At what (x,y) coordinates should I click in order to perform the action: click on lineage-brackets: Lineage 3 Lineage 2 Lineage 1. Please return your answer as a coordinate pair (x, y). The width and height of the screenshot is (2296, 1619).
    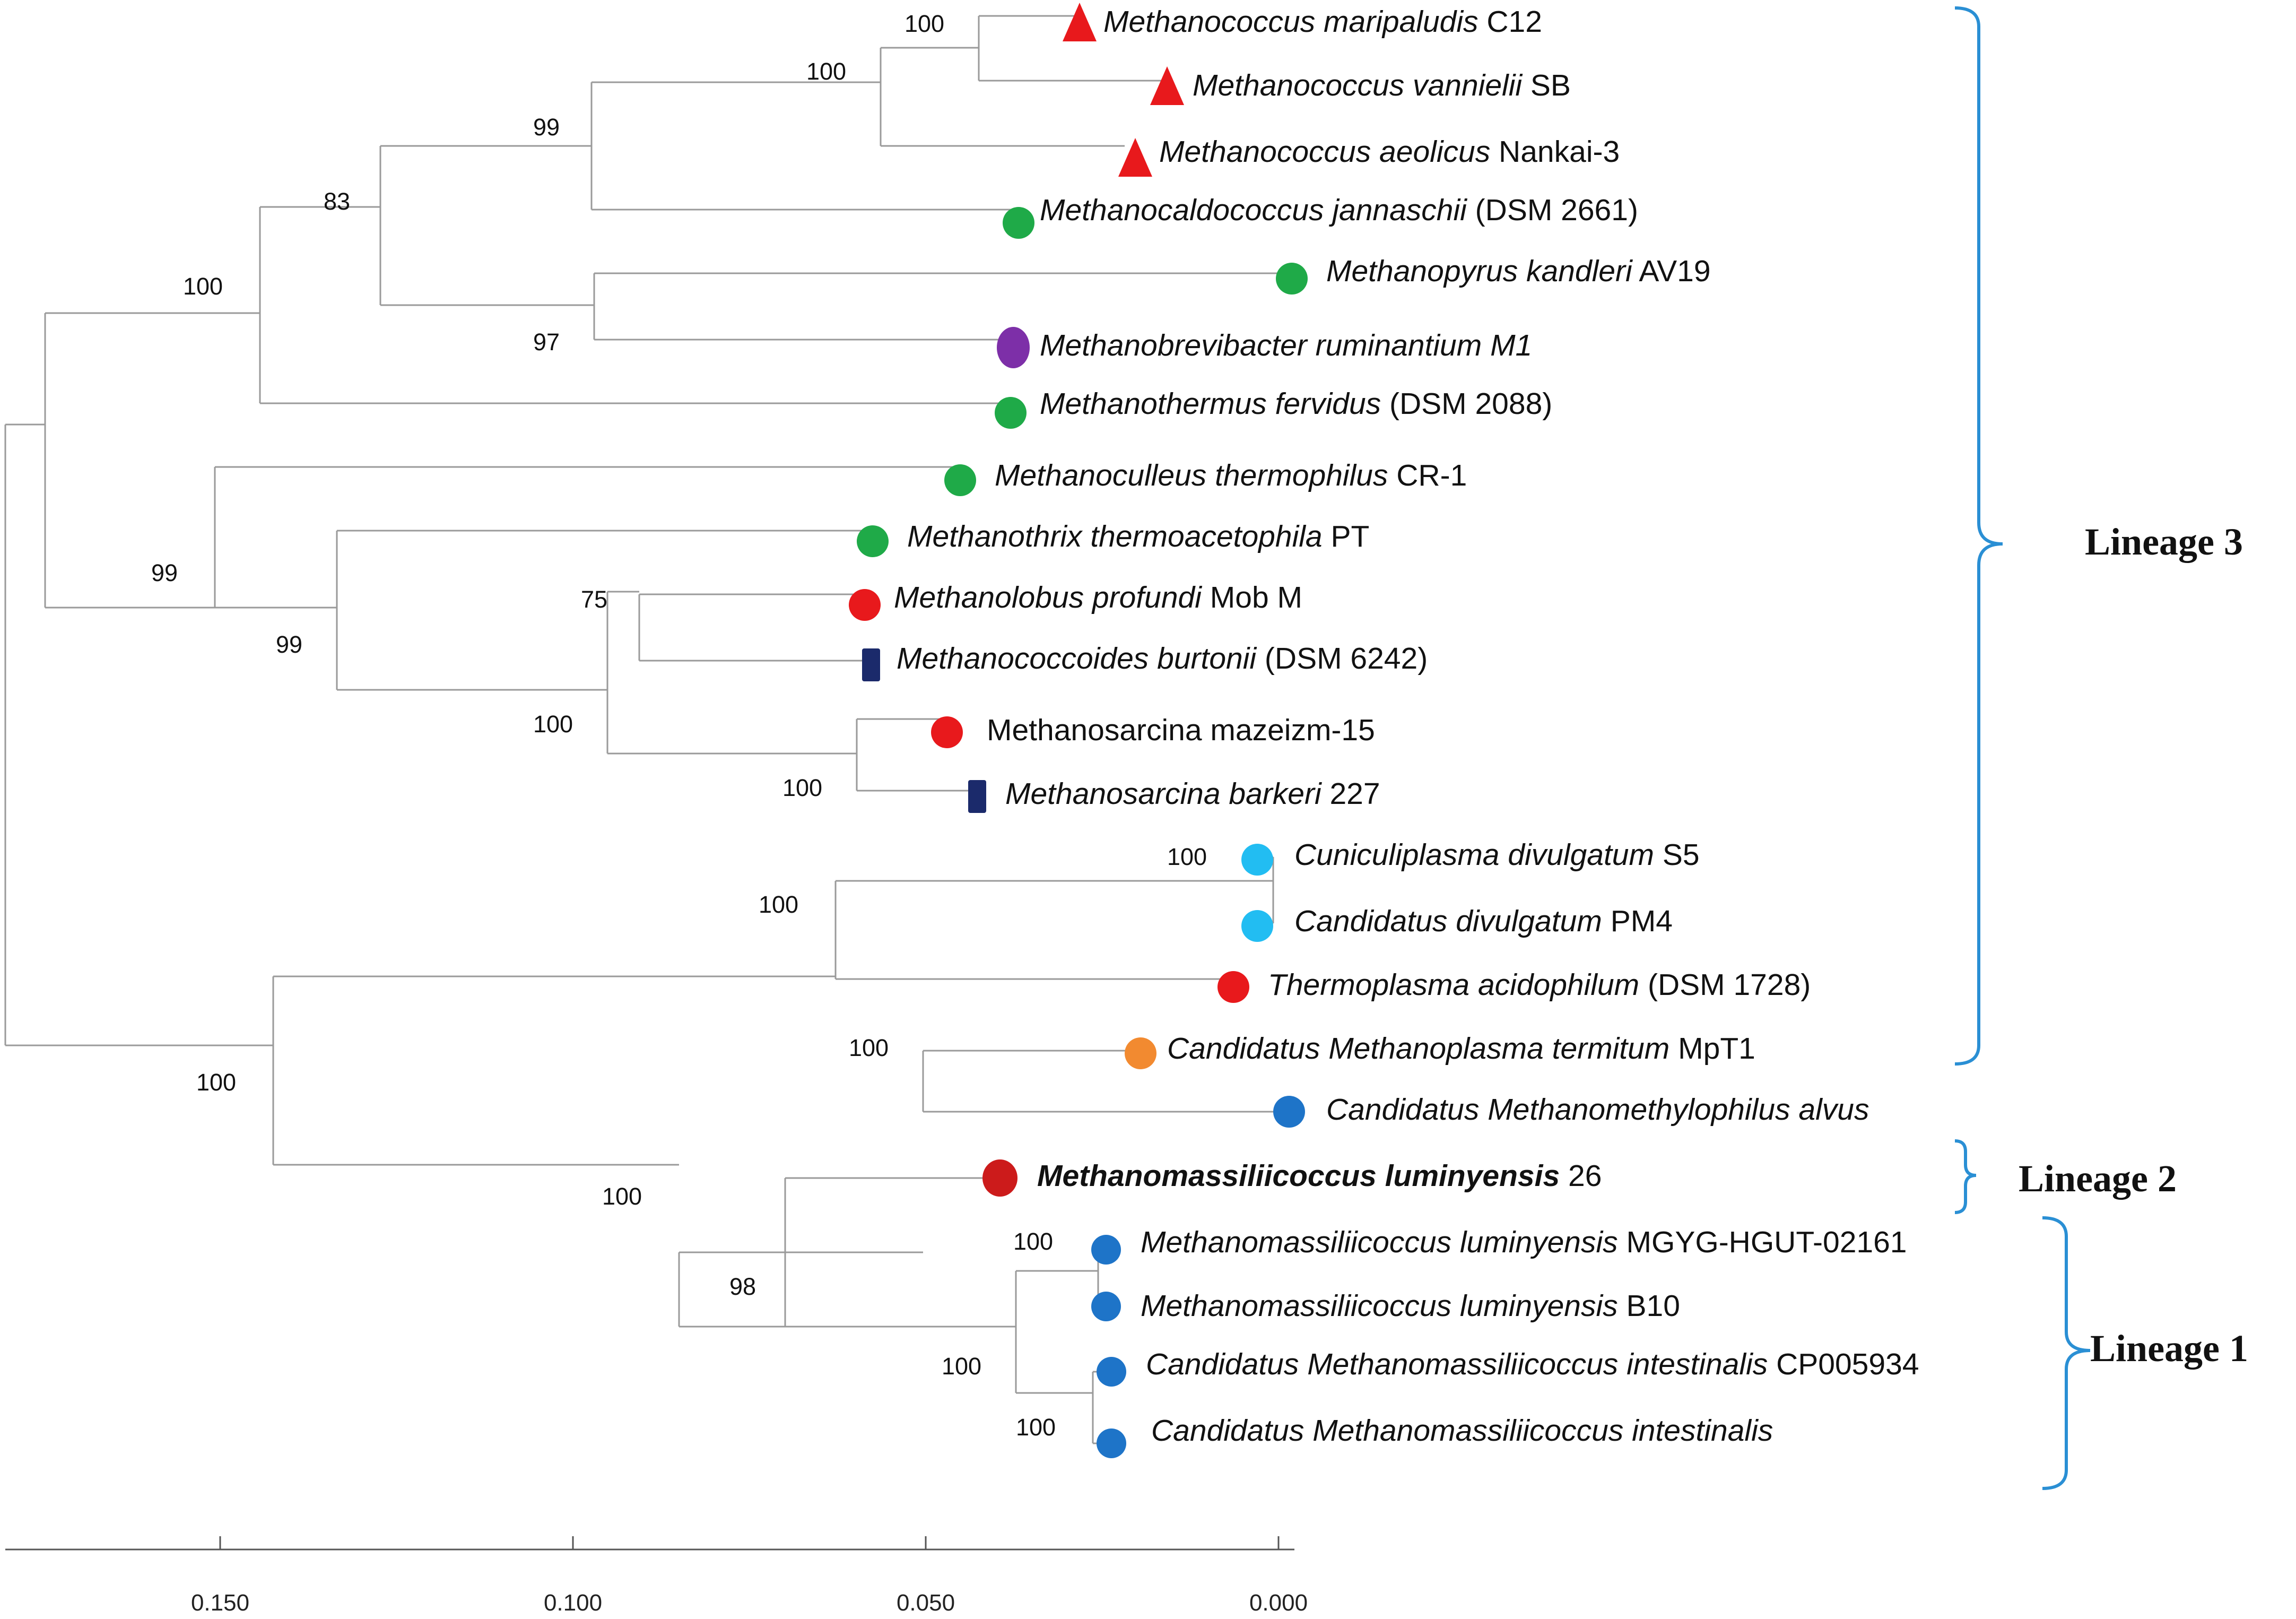
    Looking at the image, I should click on (2101, 748).